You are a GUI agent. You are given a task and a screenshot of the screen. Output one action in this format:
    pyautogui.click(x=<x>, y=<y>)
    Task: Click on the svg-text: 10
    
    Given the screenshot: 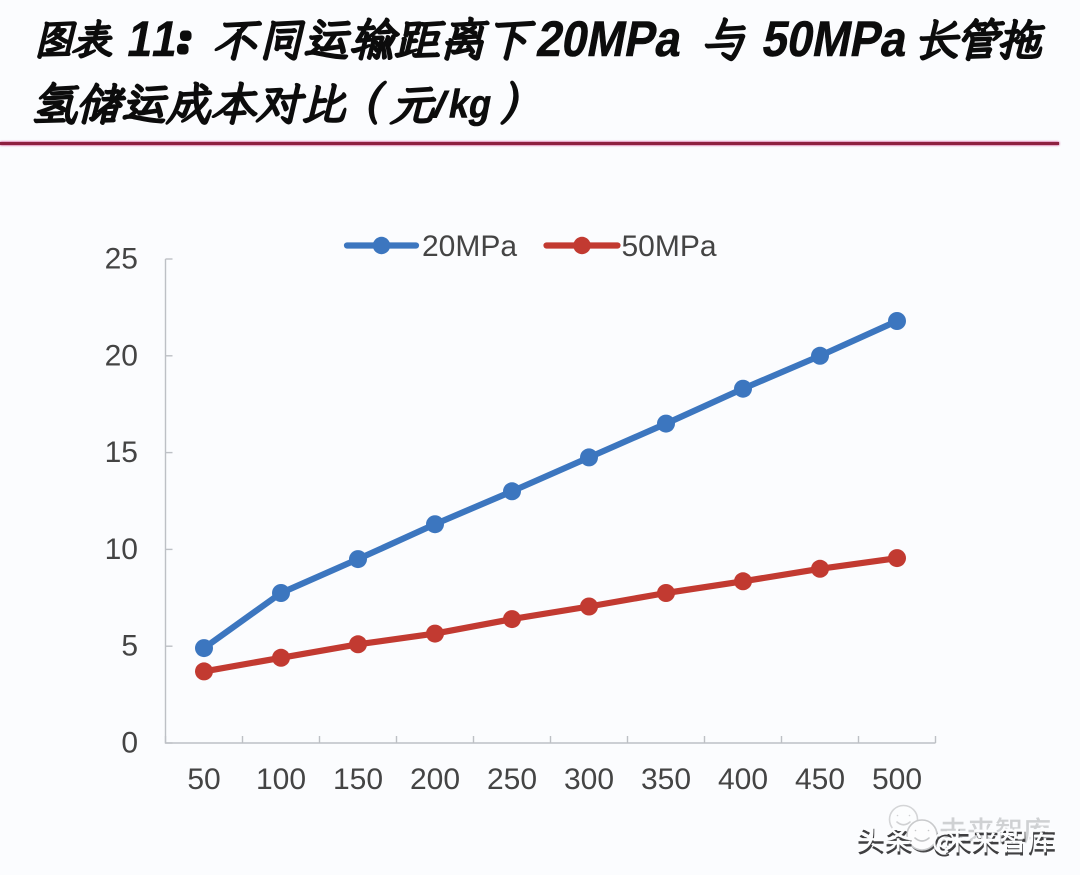 What is the action you would take?
    pyautogui.click(x=121, y=549)
    